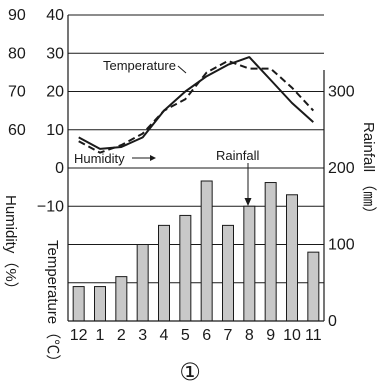 The width and height of the screenshot is (381, 392). Describe the element at coordinates (341, 168) in the screenshot. I see `rainfall-tick-label: 200` at that location.